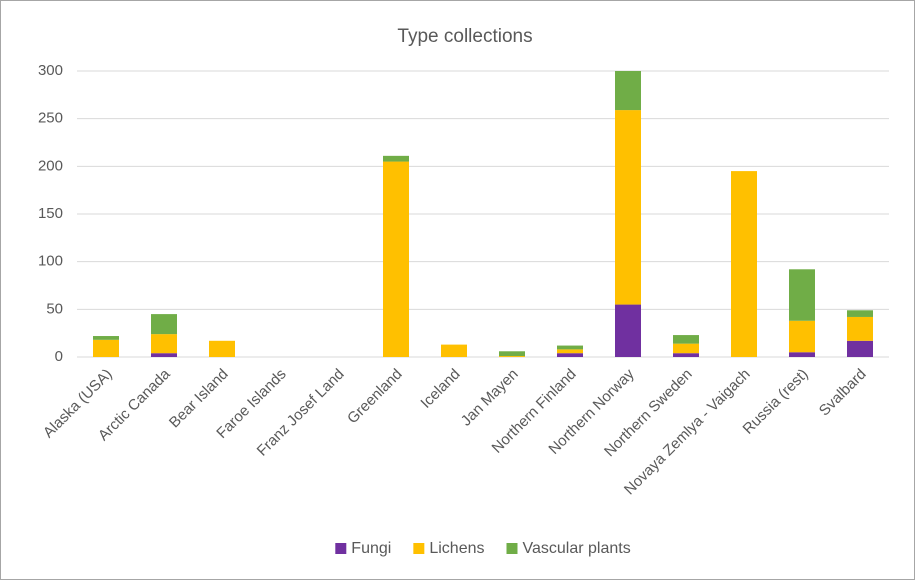 The image size is (915, 580). Describe the element at coordinates (50, 213) in the screenshot. I see `y-tick-label: 150` at that location.